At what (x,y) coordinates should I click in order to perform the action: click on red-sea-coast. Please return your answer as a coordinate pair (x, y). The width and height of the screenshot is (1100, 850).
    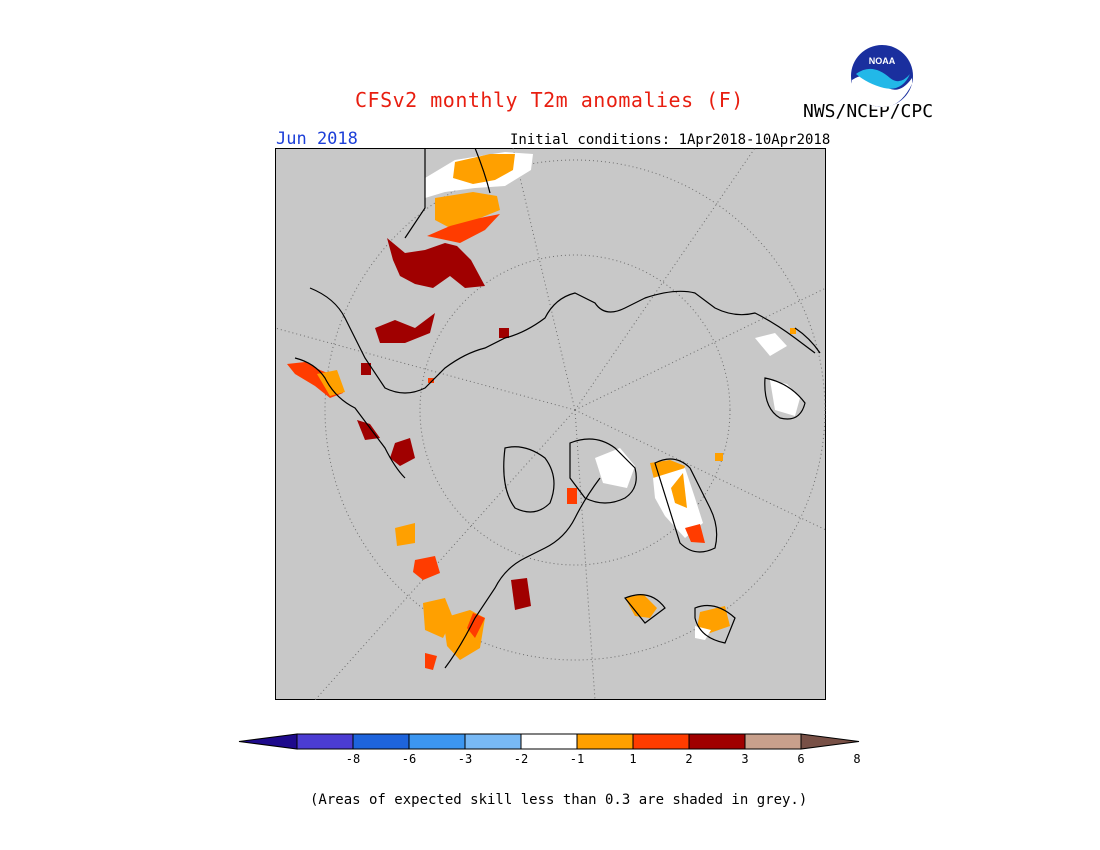
    Looking at the image, I should click on (415, 193).